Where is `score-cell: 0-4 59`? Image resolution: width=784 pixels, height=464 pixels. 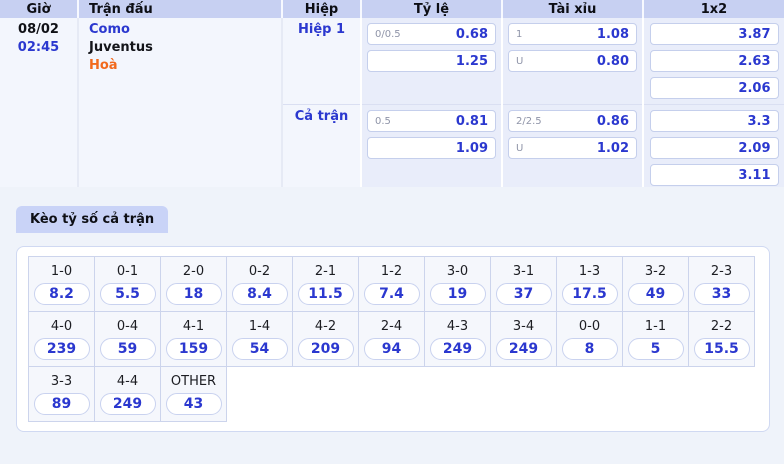
score-cell: 0-4 59 is located at coordinates (128, 339).